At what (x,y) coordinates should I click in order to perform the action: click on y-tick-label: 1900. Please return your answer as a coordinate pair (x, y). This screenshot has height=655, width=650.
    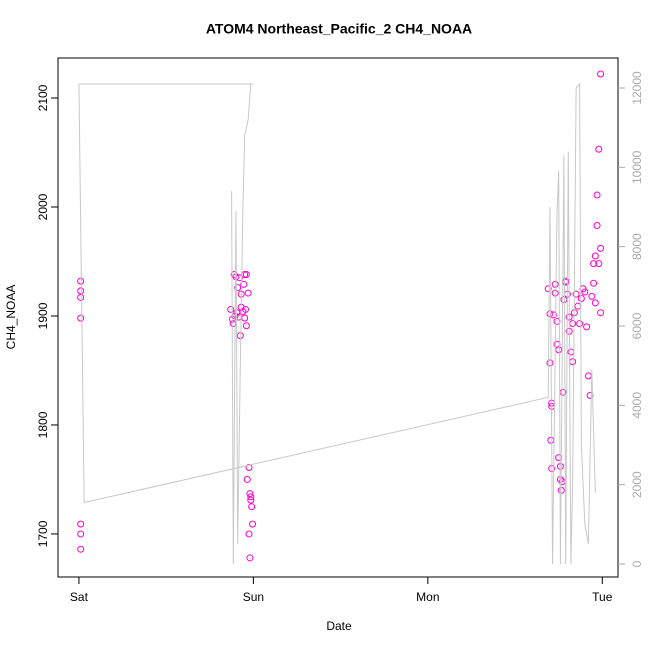
    Looking at the image, I should click on (43, 315).